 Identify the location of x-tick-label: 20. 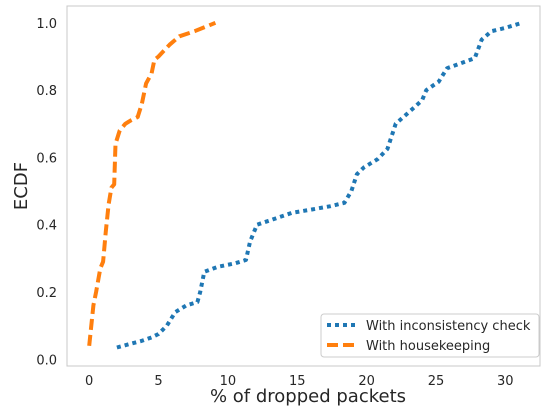
(366, 381).